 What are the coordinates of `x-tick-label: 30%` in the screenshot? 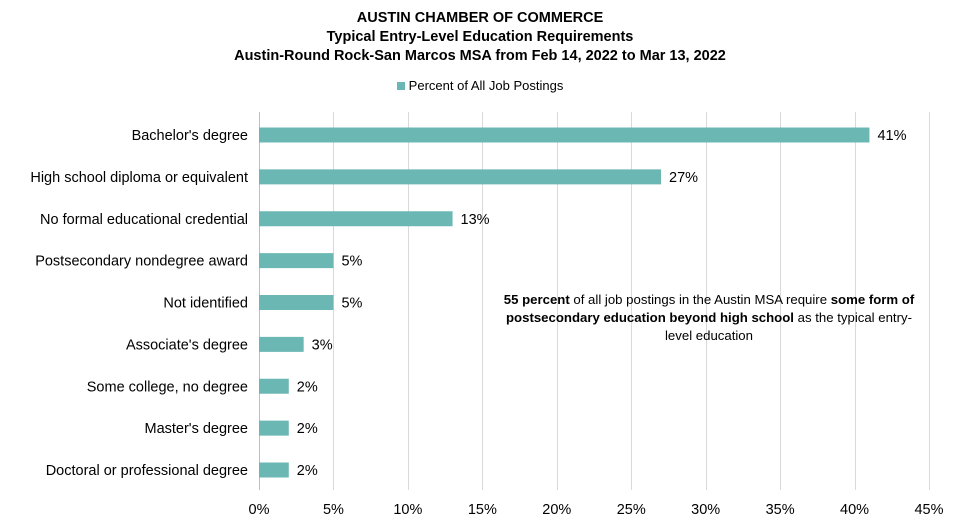 It's located at (705, 510).